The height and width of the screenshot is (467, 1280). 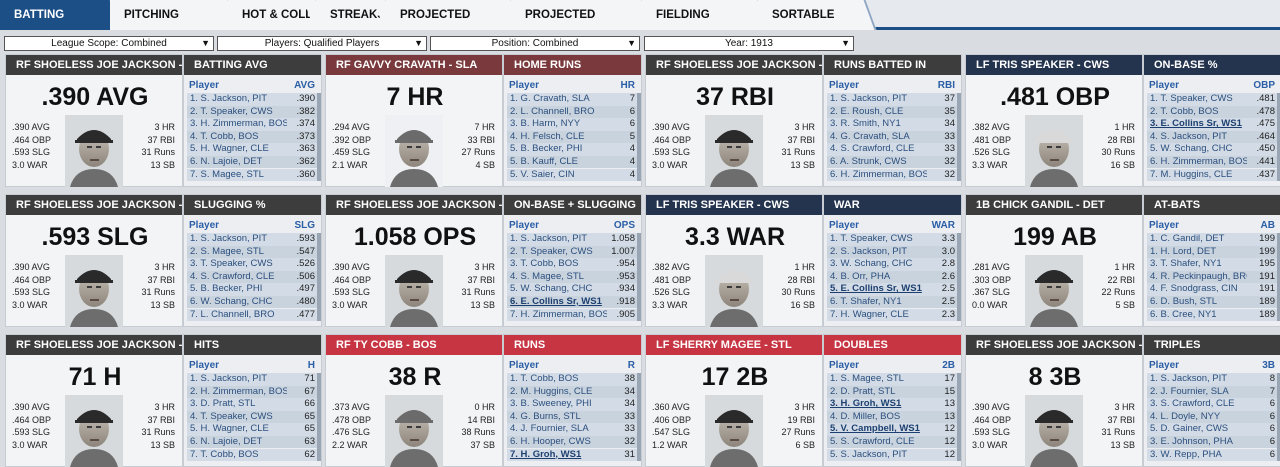 What do you see at coordinates (1198, 276) in the screenshot?
I see `leader-name-link: 4. R. Peckinpaugh, BRO` at bounding box center [1198, 276].